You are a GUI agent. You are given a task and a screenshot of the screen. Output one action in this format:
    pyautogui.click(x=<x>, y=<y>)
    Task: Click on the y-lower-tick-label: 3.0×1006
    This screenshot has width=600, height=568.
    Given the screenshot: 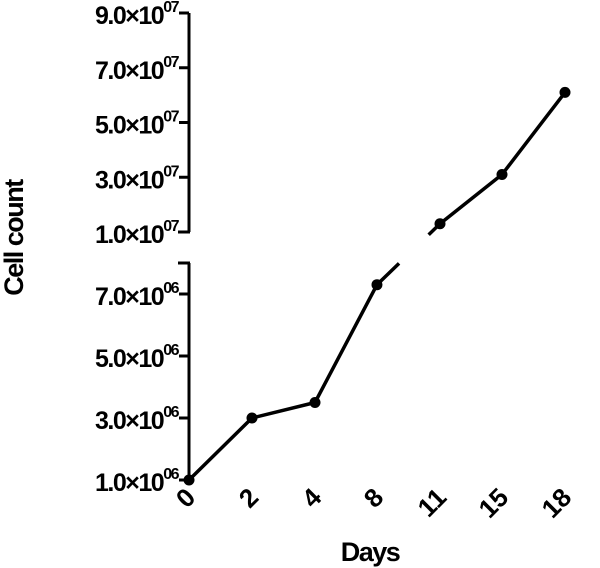 What is the action you would take?
    pyautogui.click(x=137, y=419)
    